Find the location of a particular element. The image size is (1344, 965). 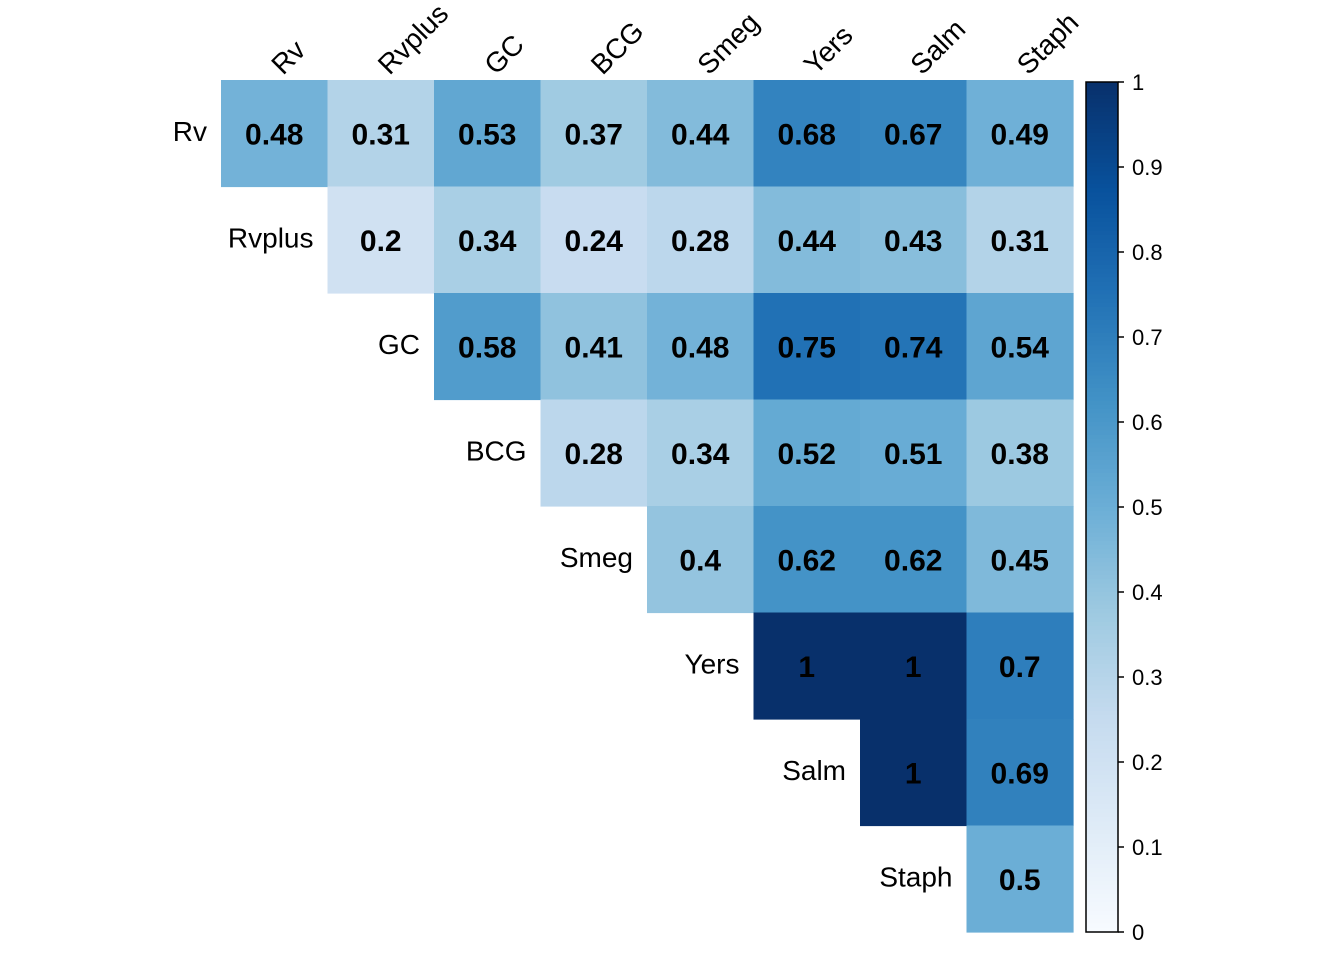

heatmap-cell-bcg-yers is located at coordinates (807, 453).